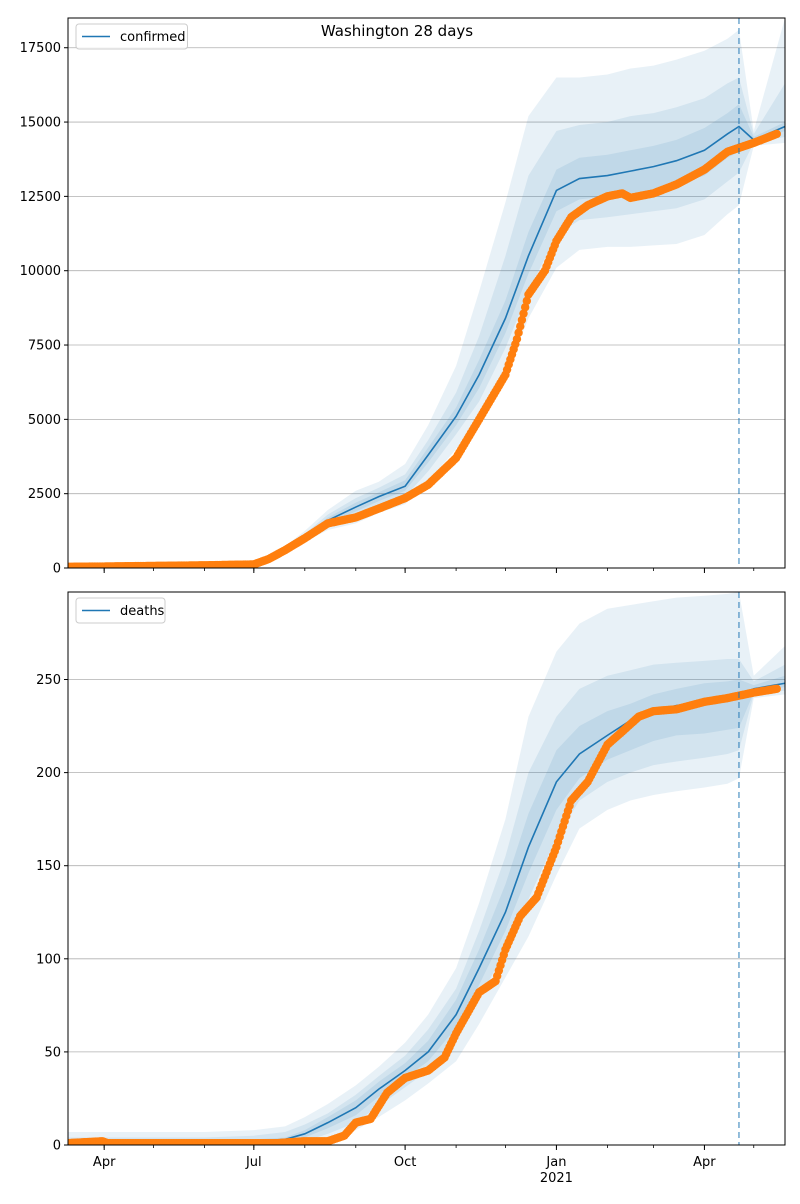 Image resolution: width=800 pixels, height=1204 pixels. What do you see at coordinates (142, 611) in the screenshot?
I see `deaths-legend-label: deaths` at bounding box center [142, 611].